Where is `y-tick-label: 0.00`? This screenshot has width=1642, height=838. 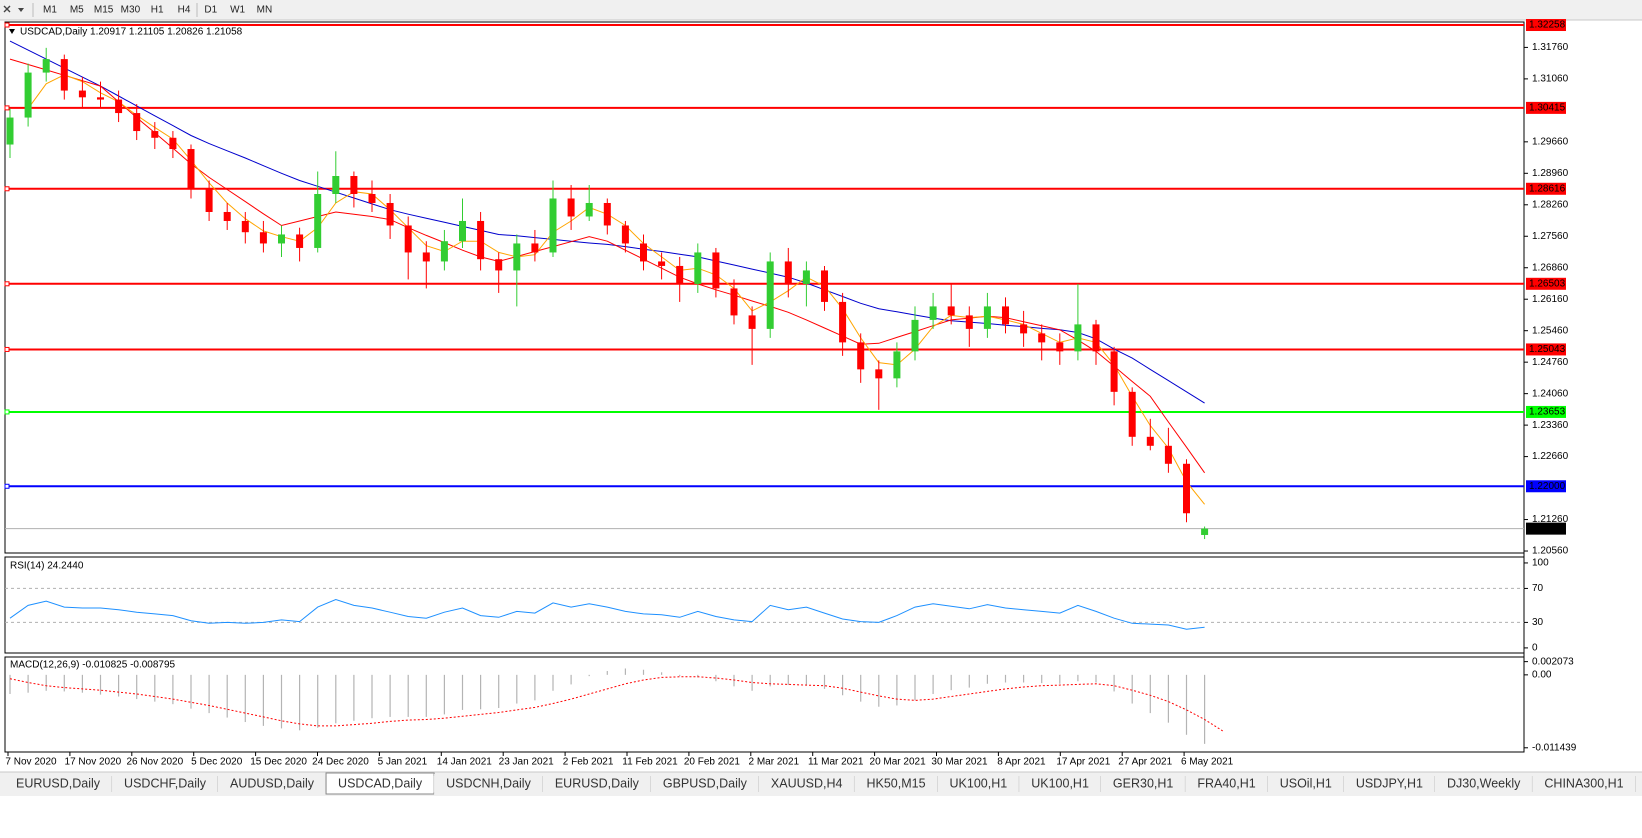 y-tick-label: 0.00 is located at coordinates (1542, 674).